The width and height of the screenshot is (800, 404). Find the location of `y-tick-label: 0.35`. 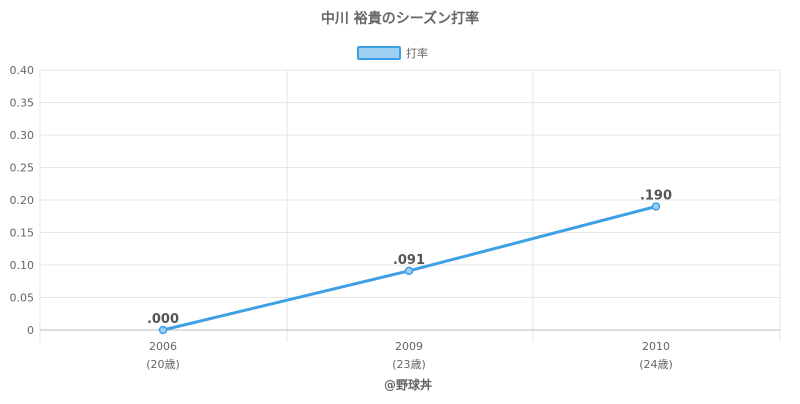

y-tick-label: 0.35 is located at coordinates (22, 103).